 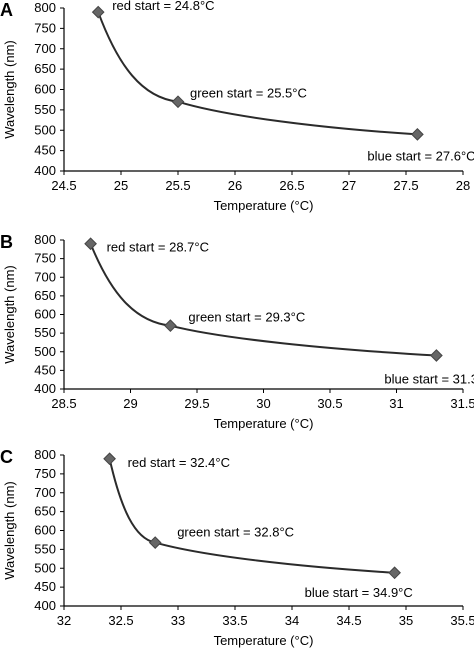 What do you see at coordinates (406, 620) in the screenshot?
I see `x-tick-label: 35` at bounding box center [406, 620].